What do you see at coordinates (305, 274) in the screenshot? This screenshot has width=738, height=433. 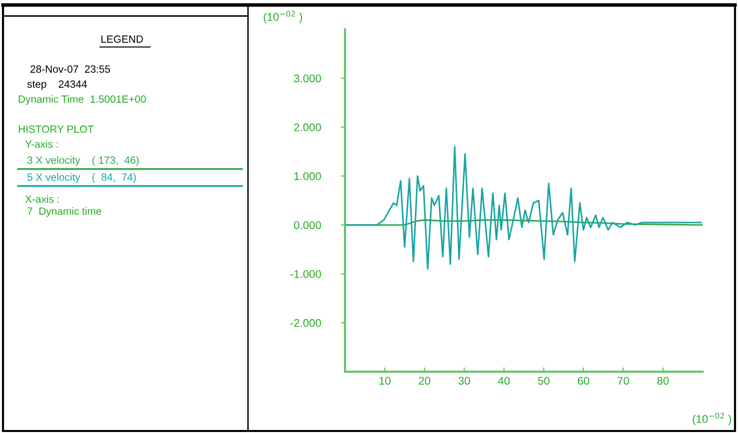 I see `y-tick-label: -1.000` at bounding box center [305, 274].